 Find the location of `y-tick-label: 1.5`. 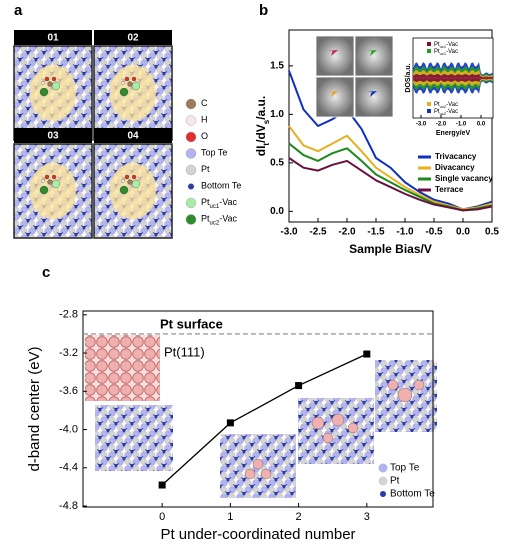

y-tick-label: 1.5 is located at coordinates (277, 66).